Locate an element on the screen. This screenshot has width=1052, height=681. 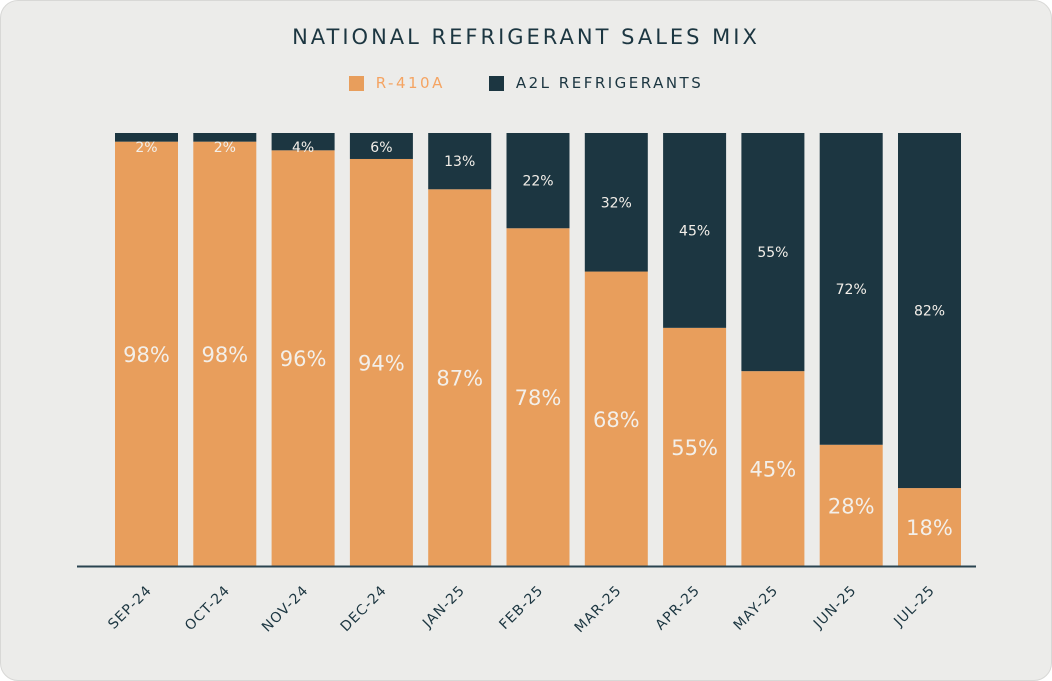
data-label-a2l: 22% is located at coordinates (537, 182).